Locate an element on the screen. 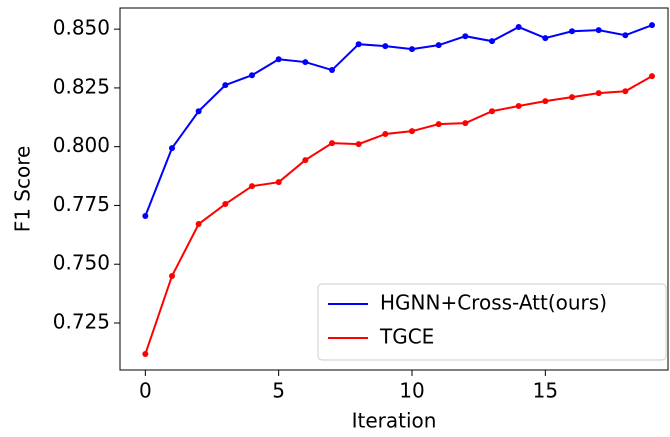  legend-box is located at coordinates (492, 322).